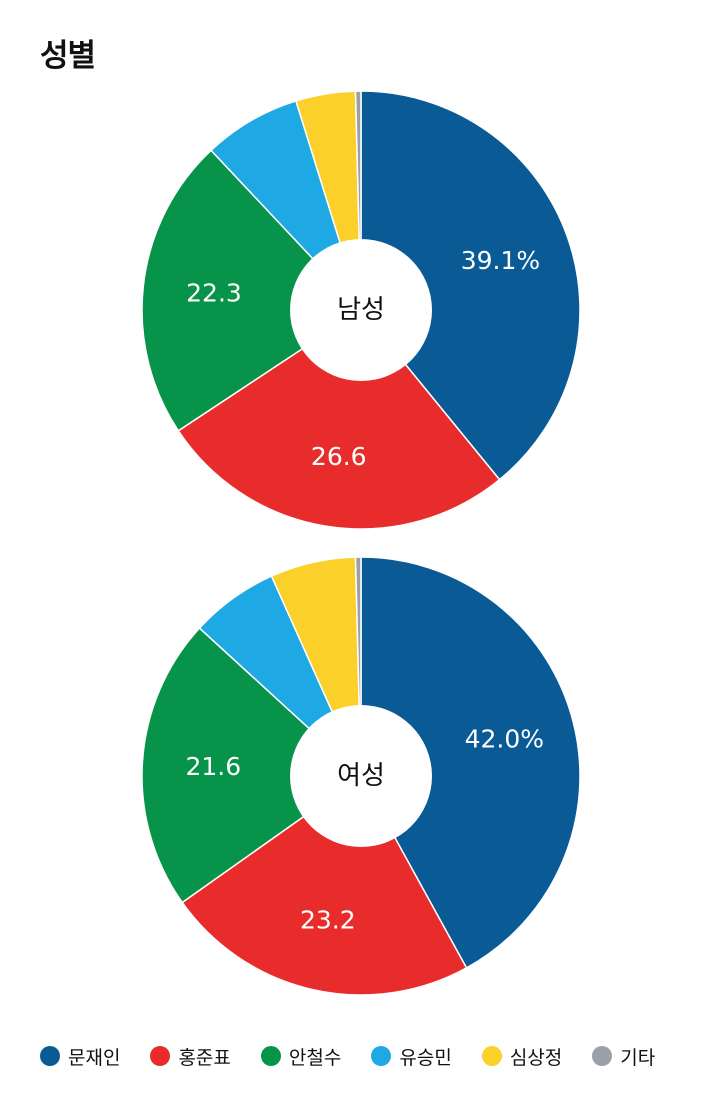  I want to click on legend-item-sim: 심상정, so click(522, 1056).